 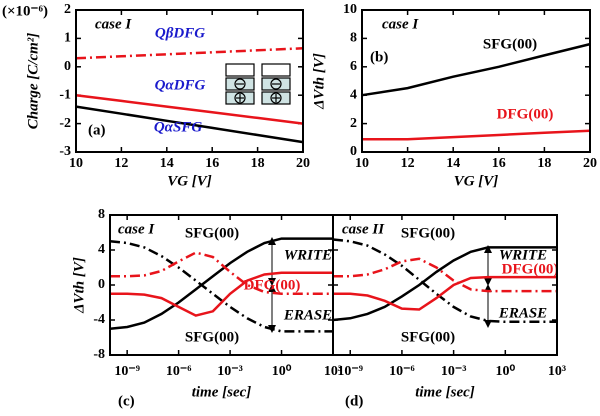 What do you see at coordinates (65, 151) in the screenshot?
I see `y-tick-label: -3` at bounding box center [65, 151].